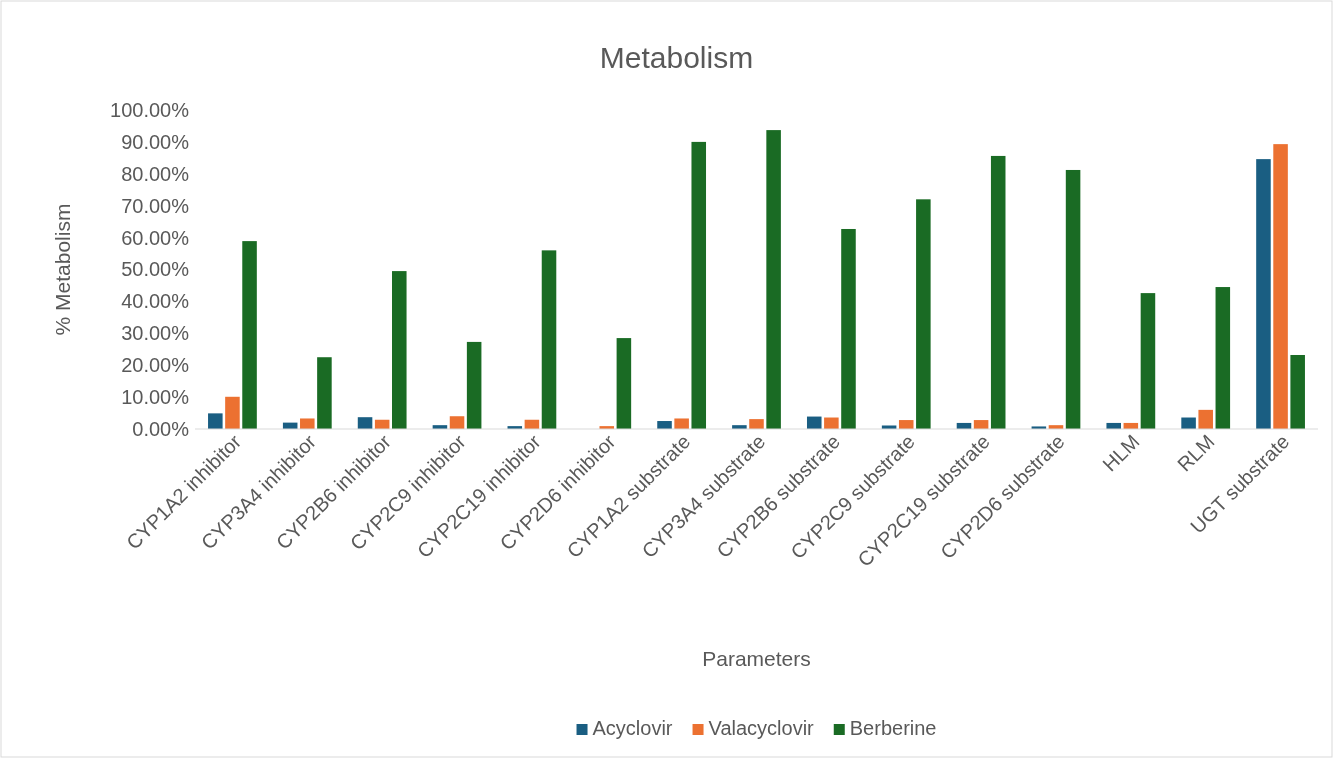  I want to click on y-axis-title: % Metabolism, so click(62, 269).